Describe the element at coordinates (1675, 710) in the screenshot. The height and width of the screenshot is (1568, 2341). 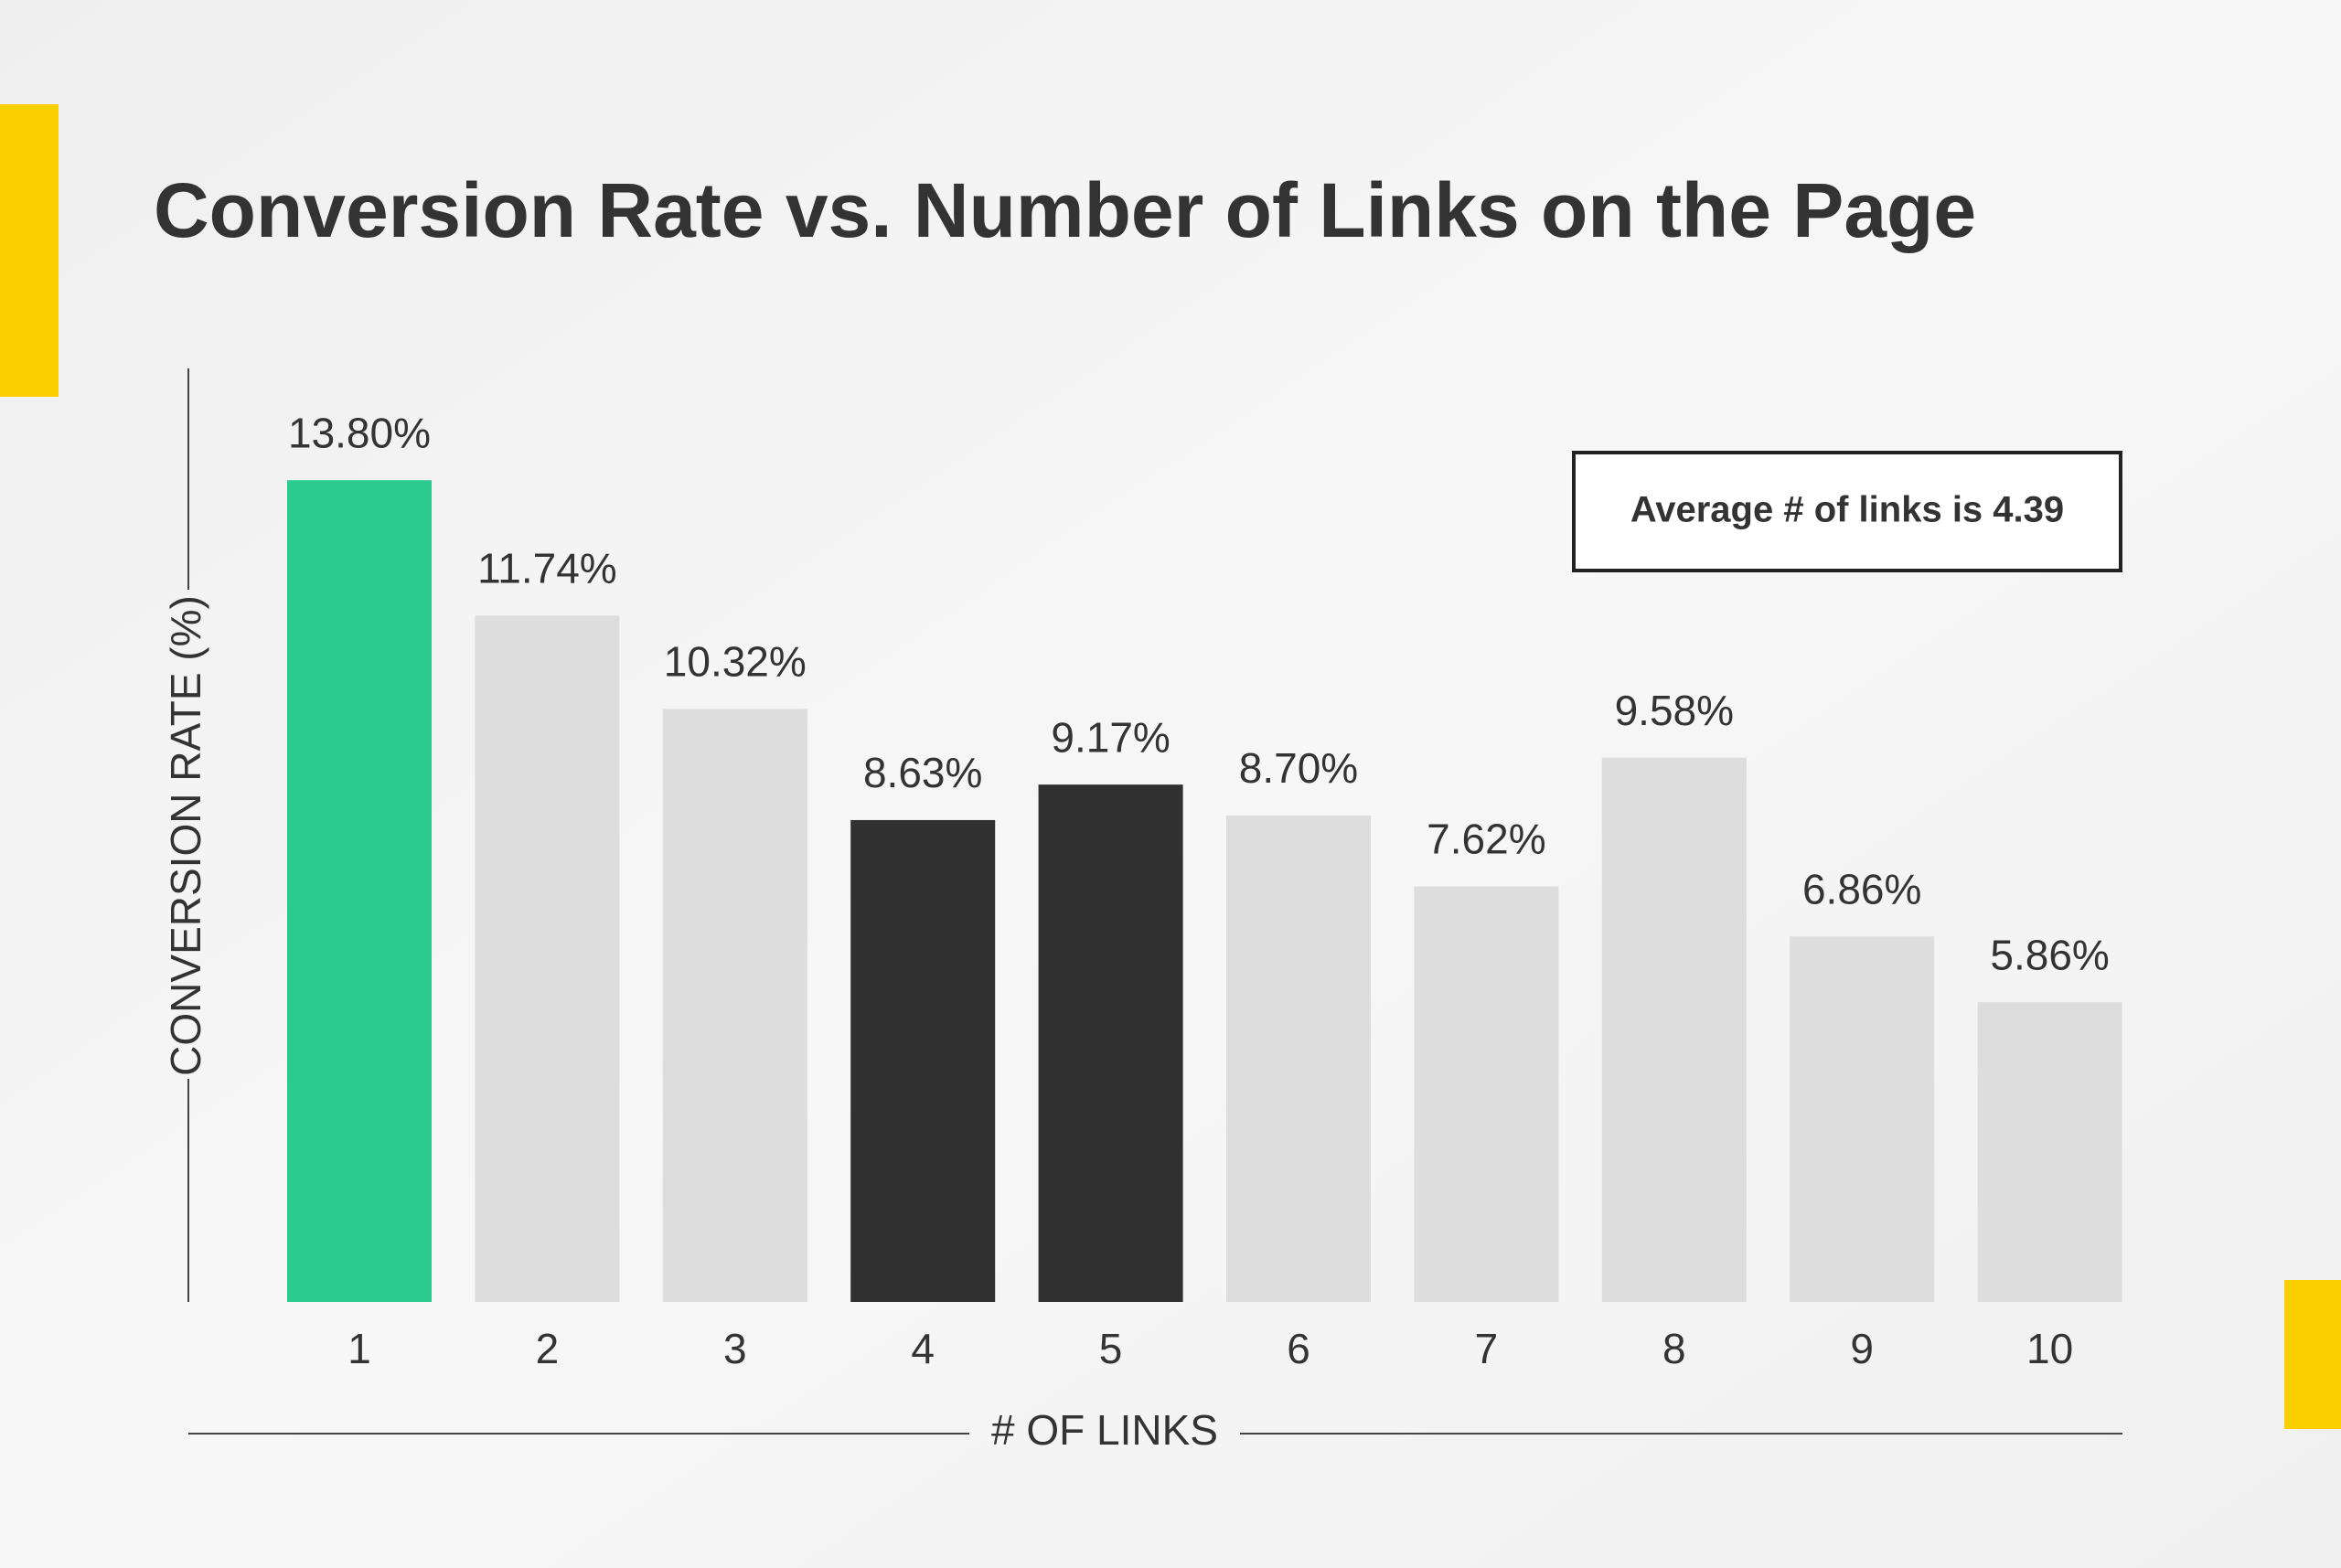
I see `value-label: 9.58%` at that location.